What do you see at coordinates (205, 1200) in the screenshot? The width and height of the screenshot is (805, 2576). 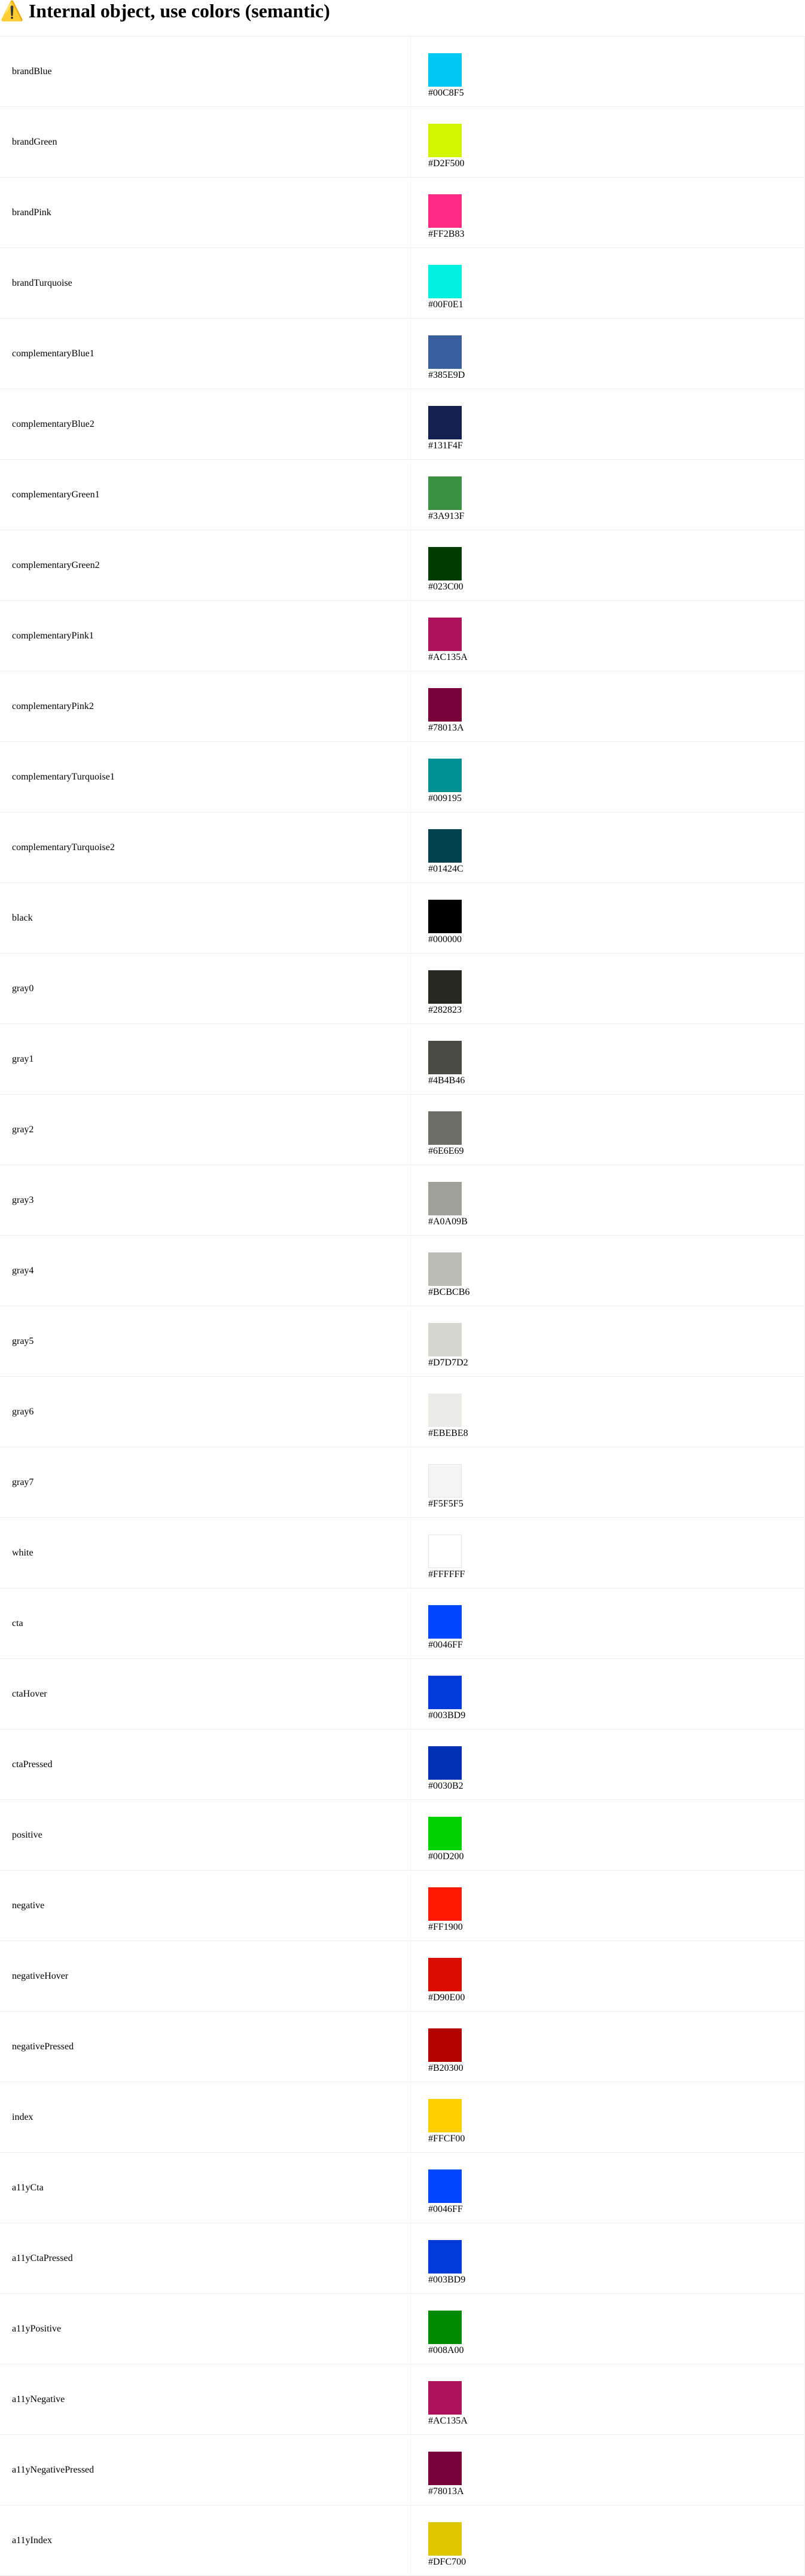 I see `color-name: gray3` at bounding box center [205, 1200].